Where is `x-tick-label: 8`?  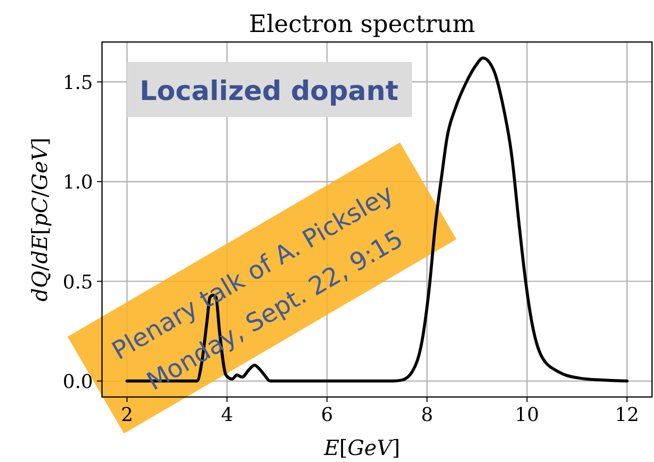 x-tick-label: 8 is located at coordinates (427, 415).